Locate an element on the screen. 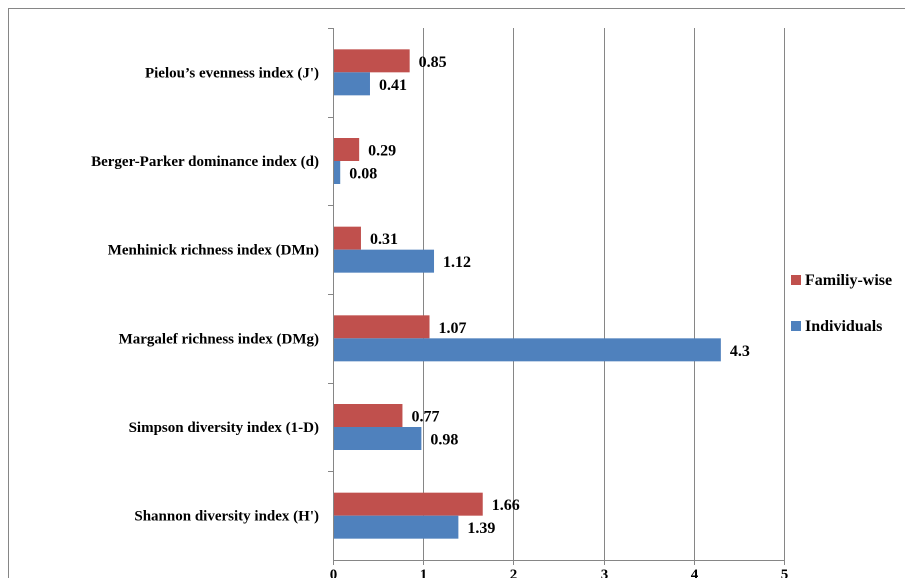 The image size is (905, 583). data-label-familiy-wise: 0.77 is located at coordinates (425, 417).